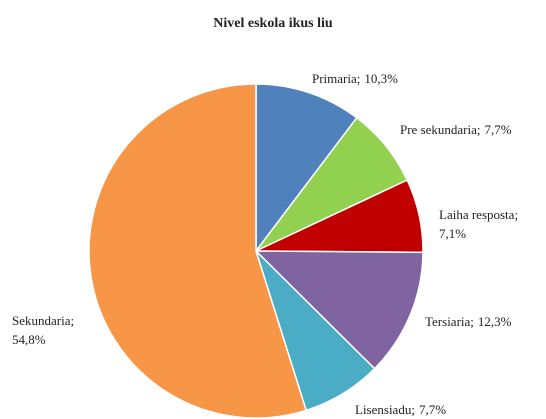 This screenshot has width=546, height=419. Describe the element at coordinates (449, 321) in the screenshot. I see `label-category: Tersiaria;` at that location.